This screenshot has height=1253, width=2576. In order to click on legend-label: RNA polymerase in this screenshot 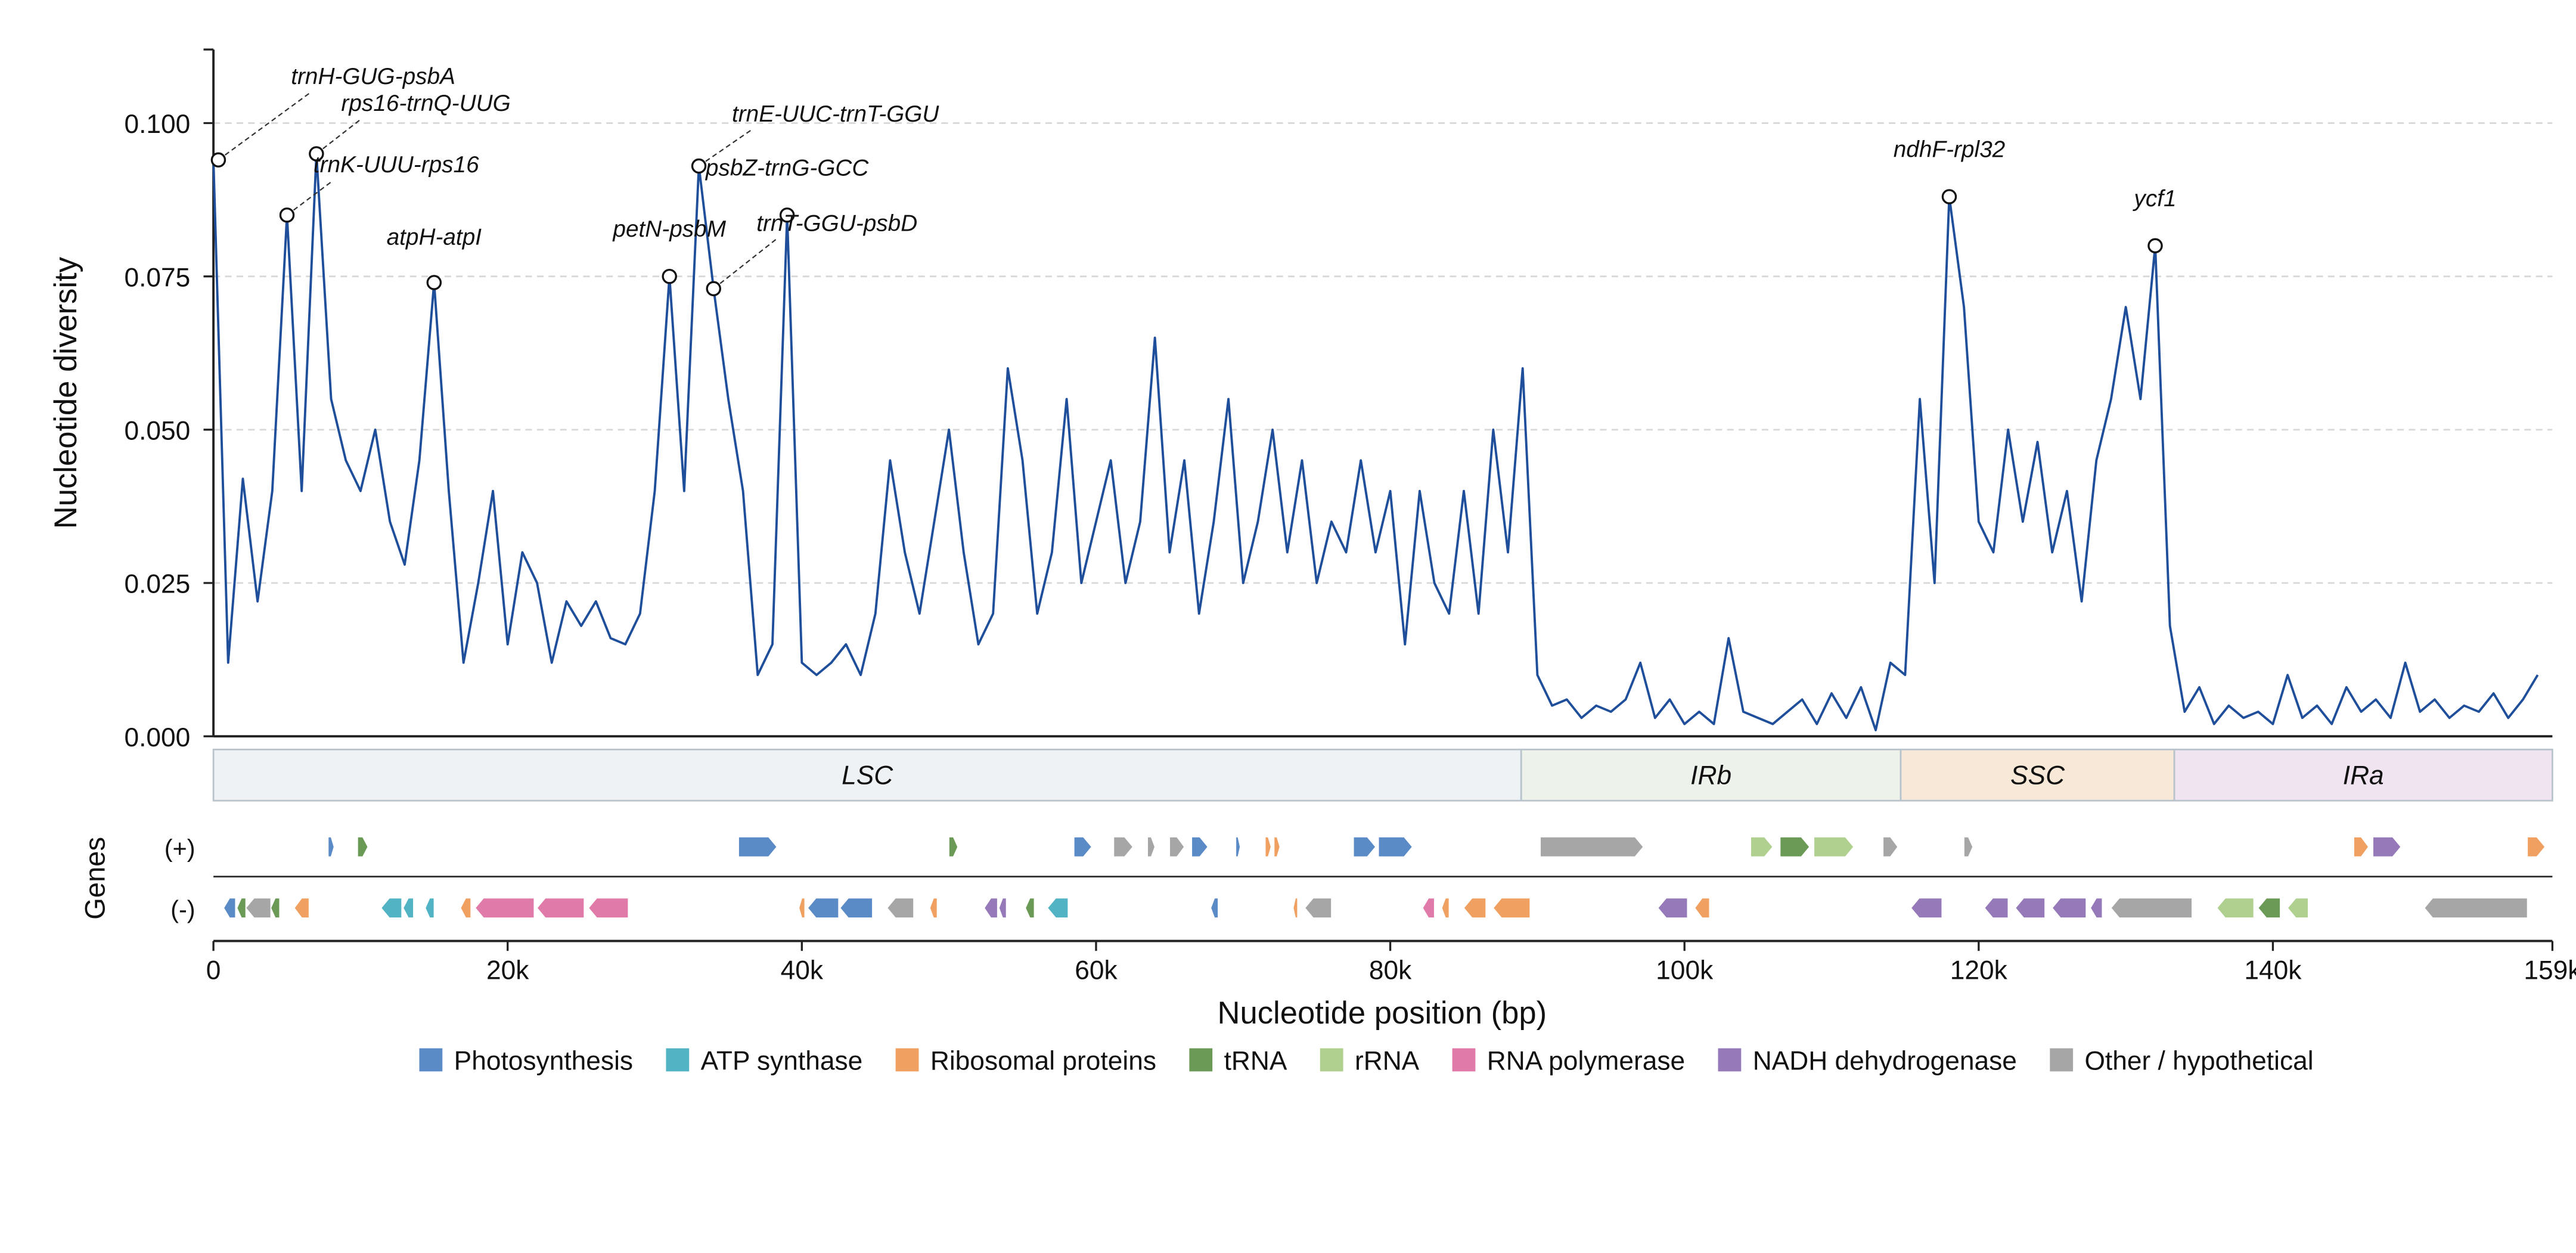, I will do `click(1586, 1061)`.